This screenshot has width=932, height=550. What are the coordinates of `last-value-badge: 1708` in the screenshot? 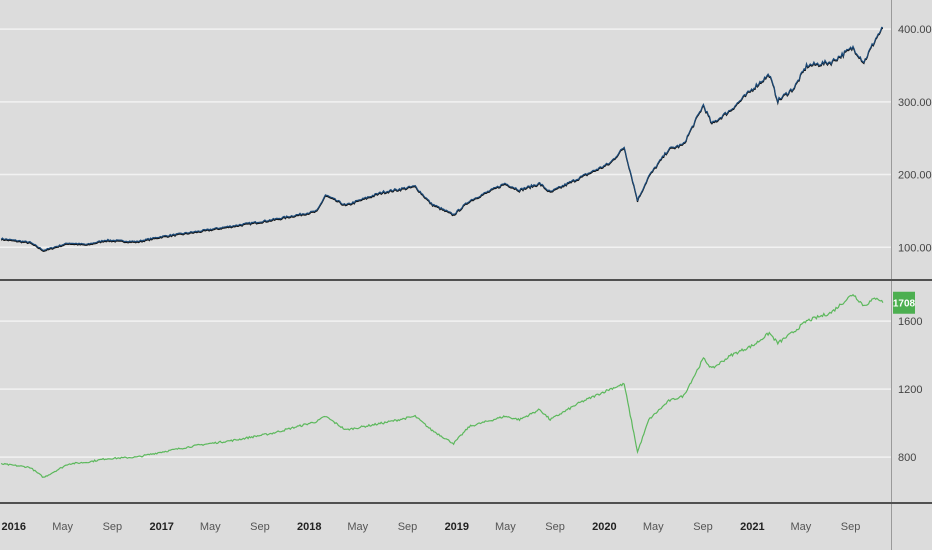 It's located at (904, 302).